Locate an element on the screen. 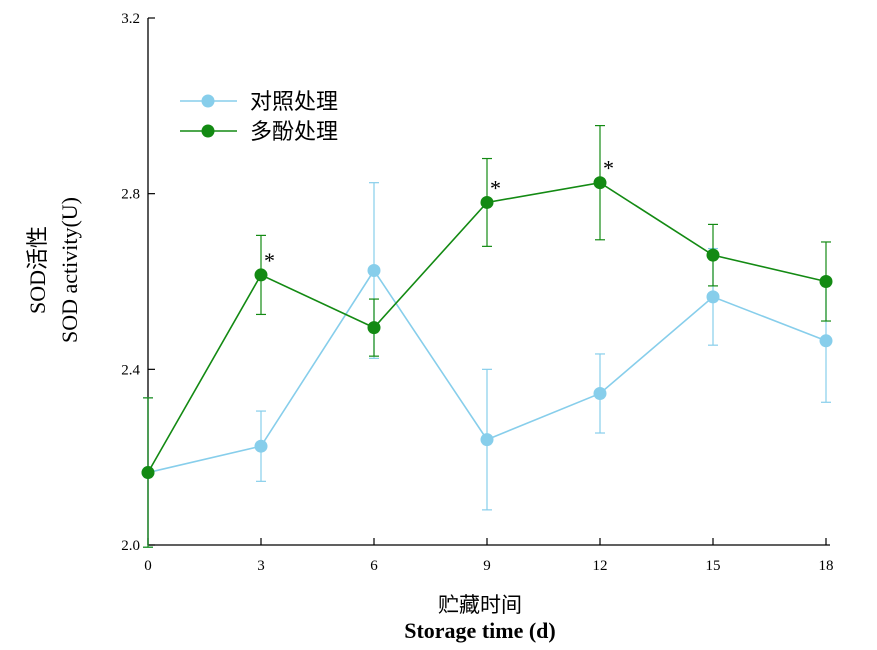 The height and width of the screenshot is (650, 877). y-tick-label: 2.0 is located at coordinates (130, 546).